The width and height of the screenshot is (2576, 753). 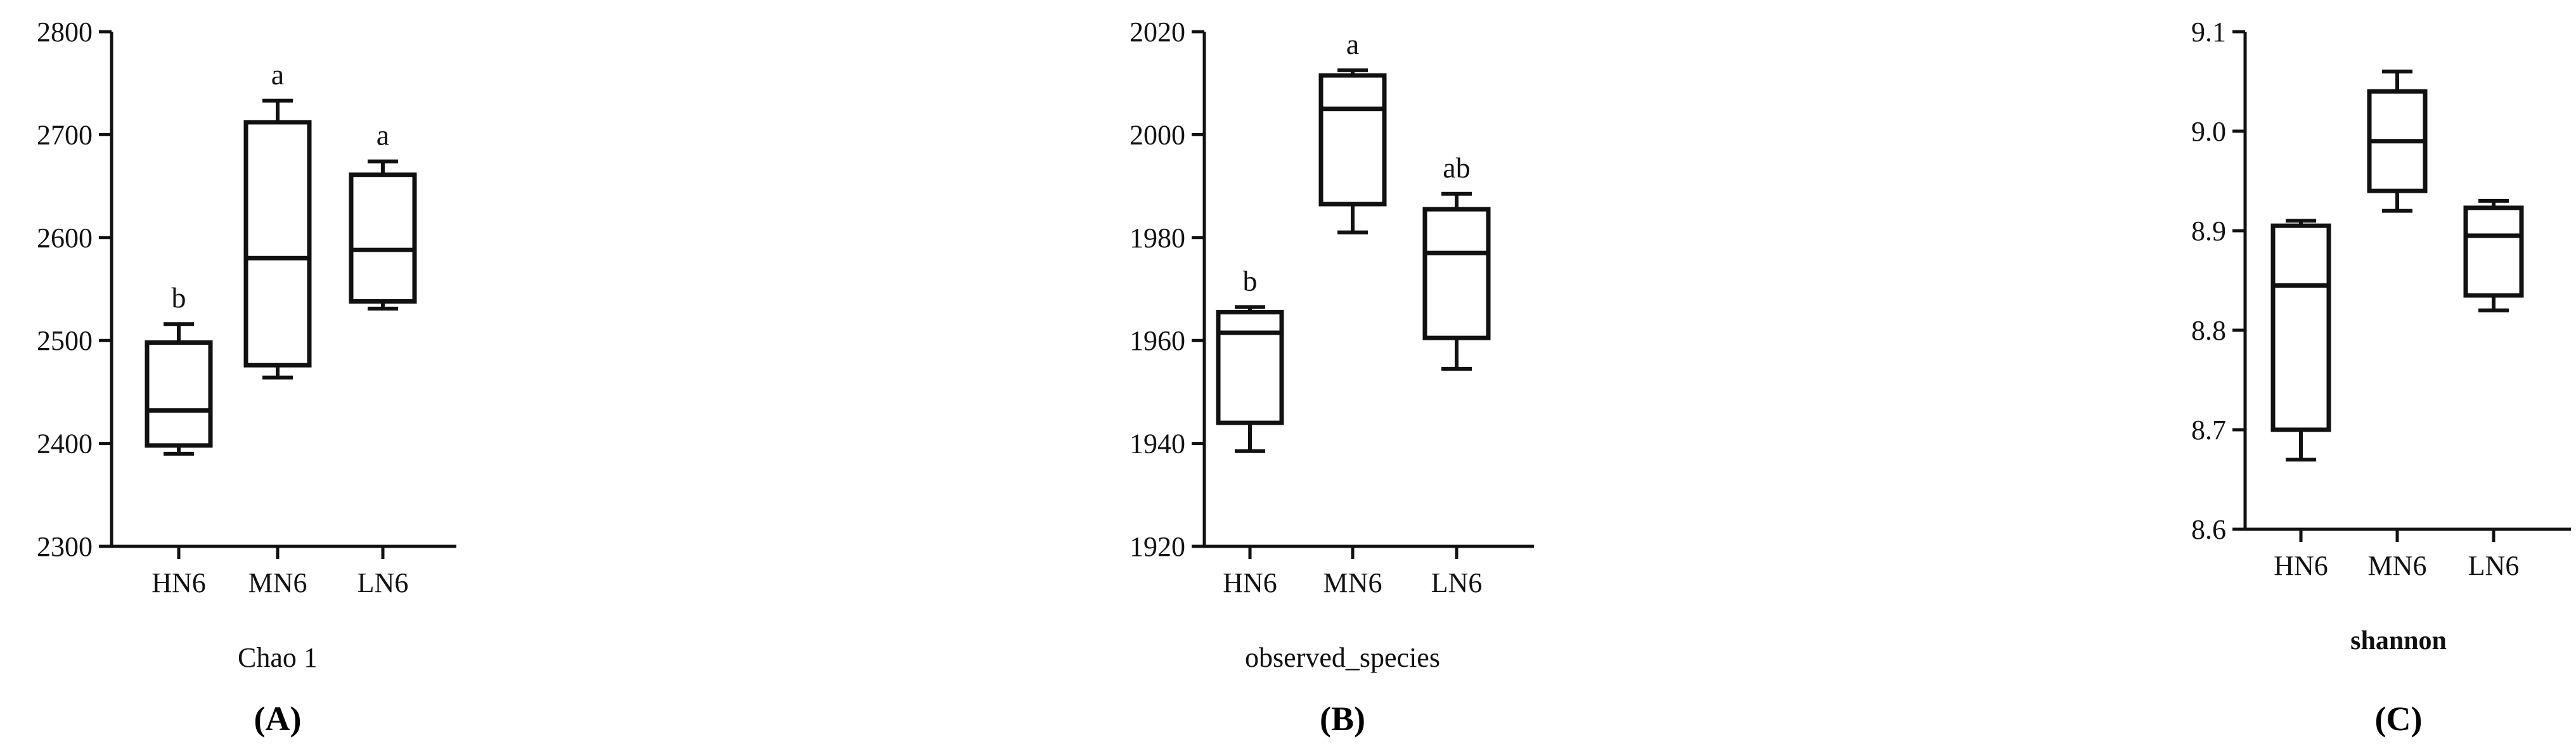 I want to click on box-mn6, so click(x=2397, y=141).